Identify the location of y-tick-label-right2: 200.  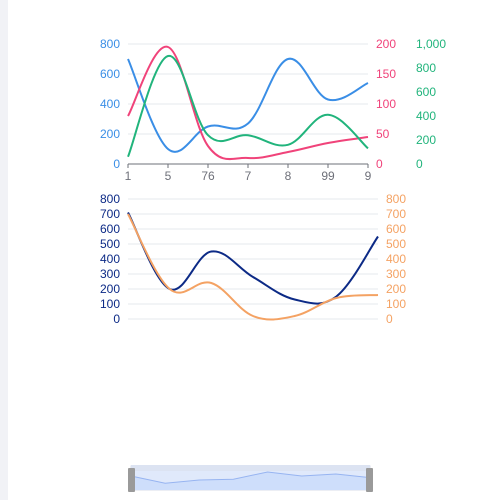
(426, 140).